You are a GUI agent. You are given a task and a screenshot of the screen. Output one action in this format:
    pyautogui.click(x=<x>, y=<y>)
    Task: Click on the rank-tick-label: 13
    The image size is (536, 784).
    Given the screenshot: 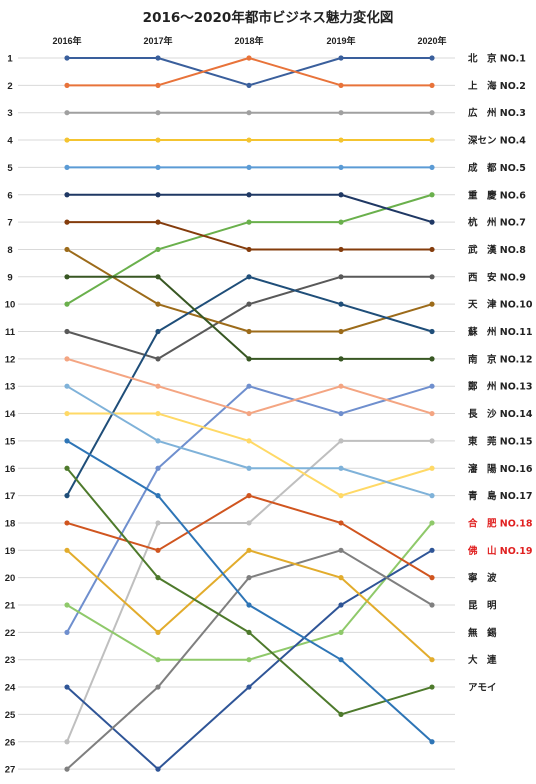 What is the action you would take?
    pyautogui.click(x=10, y=387)
    